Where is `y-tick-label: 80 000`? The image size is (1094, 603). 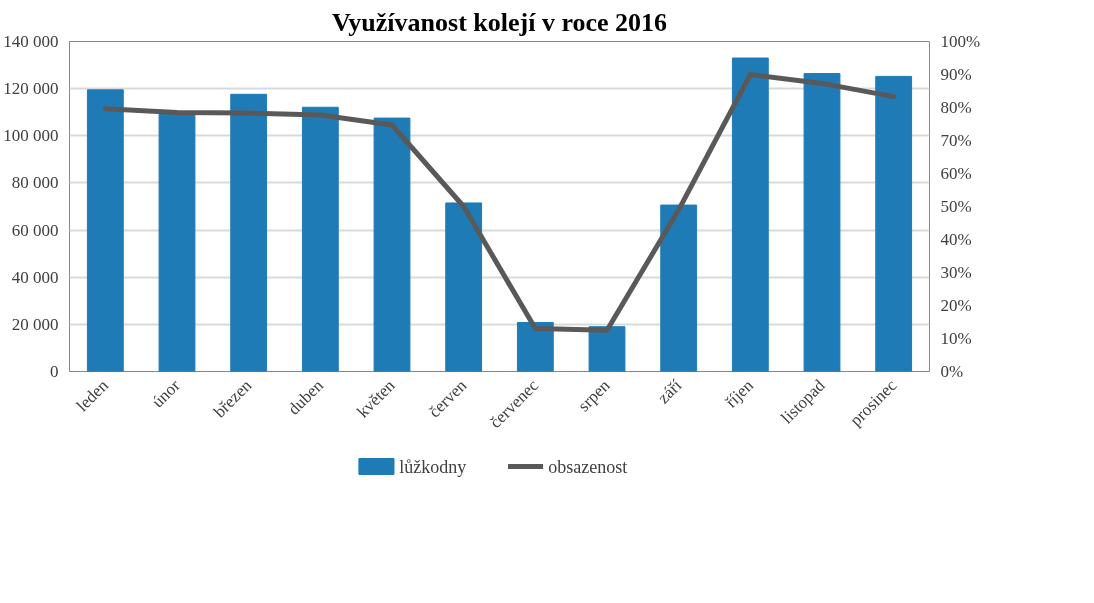
y-tick-label: 80 000 is located at coordinates (35, 183).